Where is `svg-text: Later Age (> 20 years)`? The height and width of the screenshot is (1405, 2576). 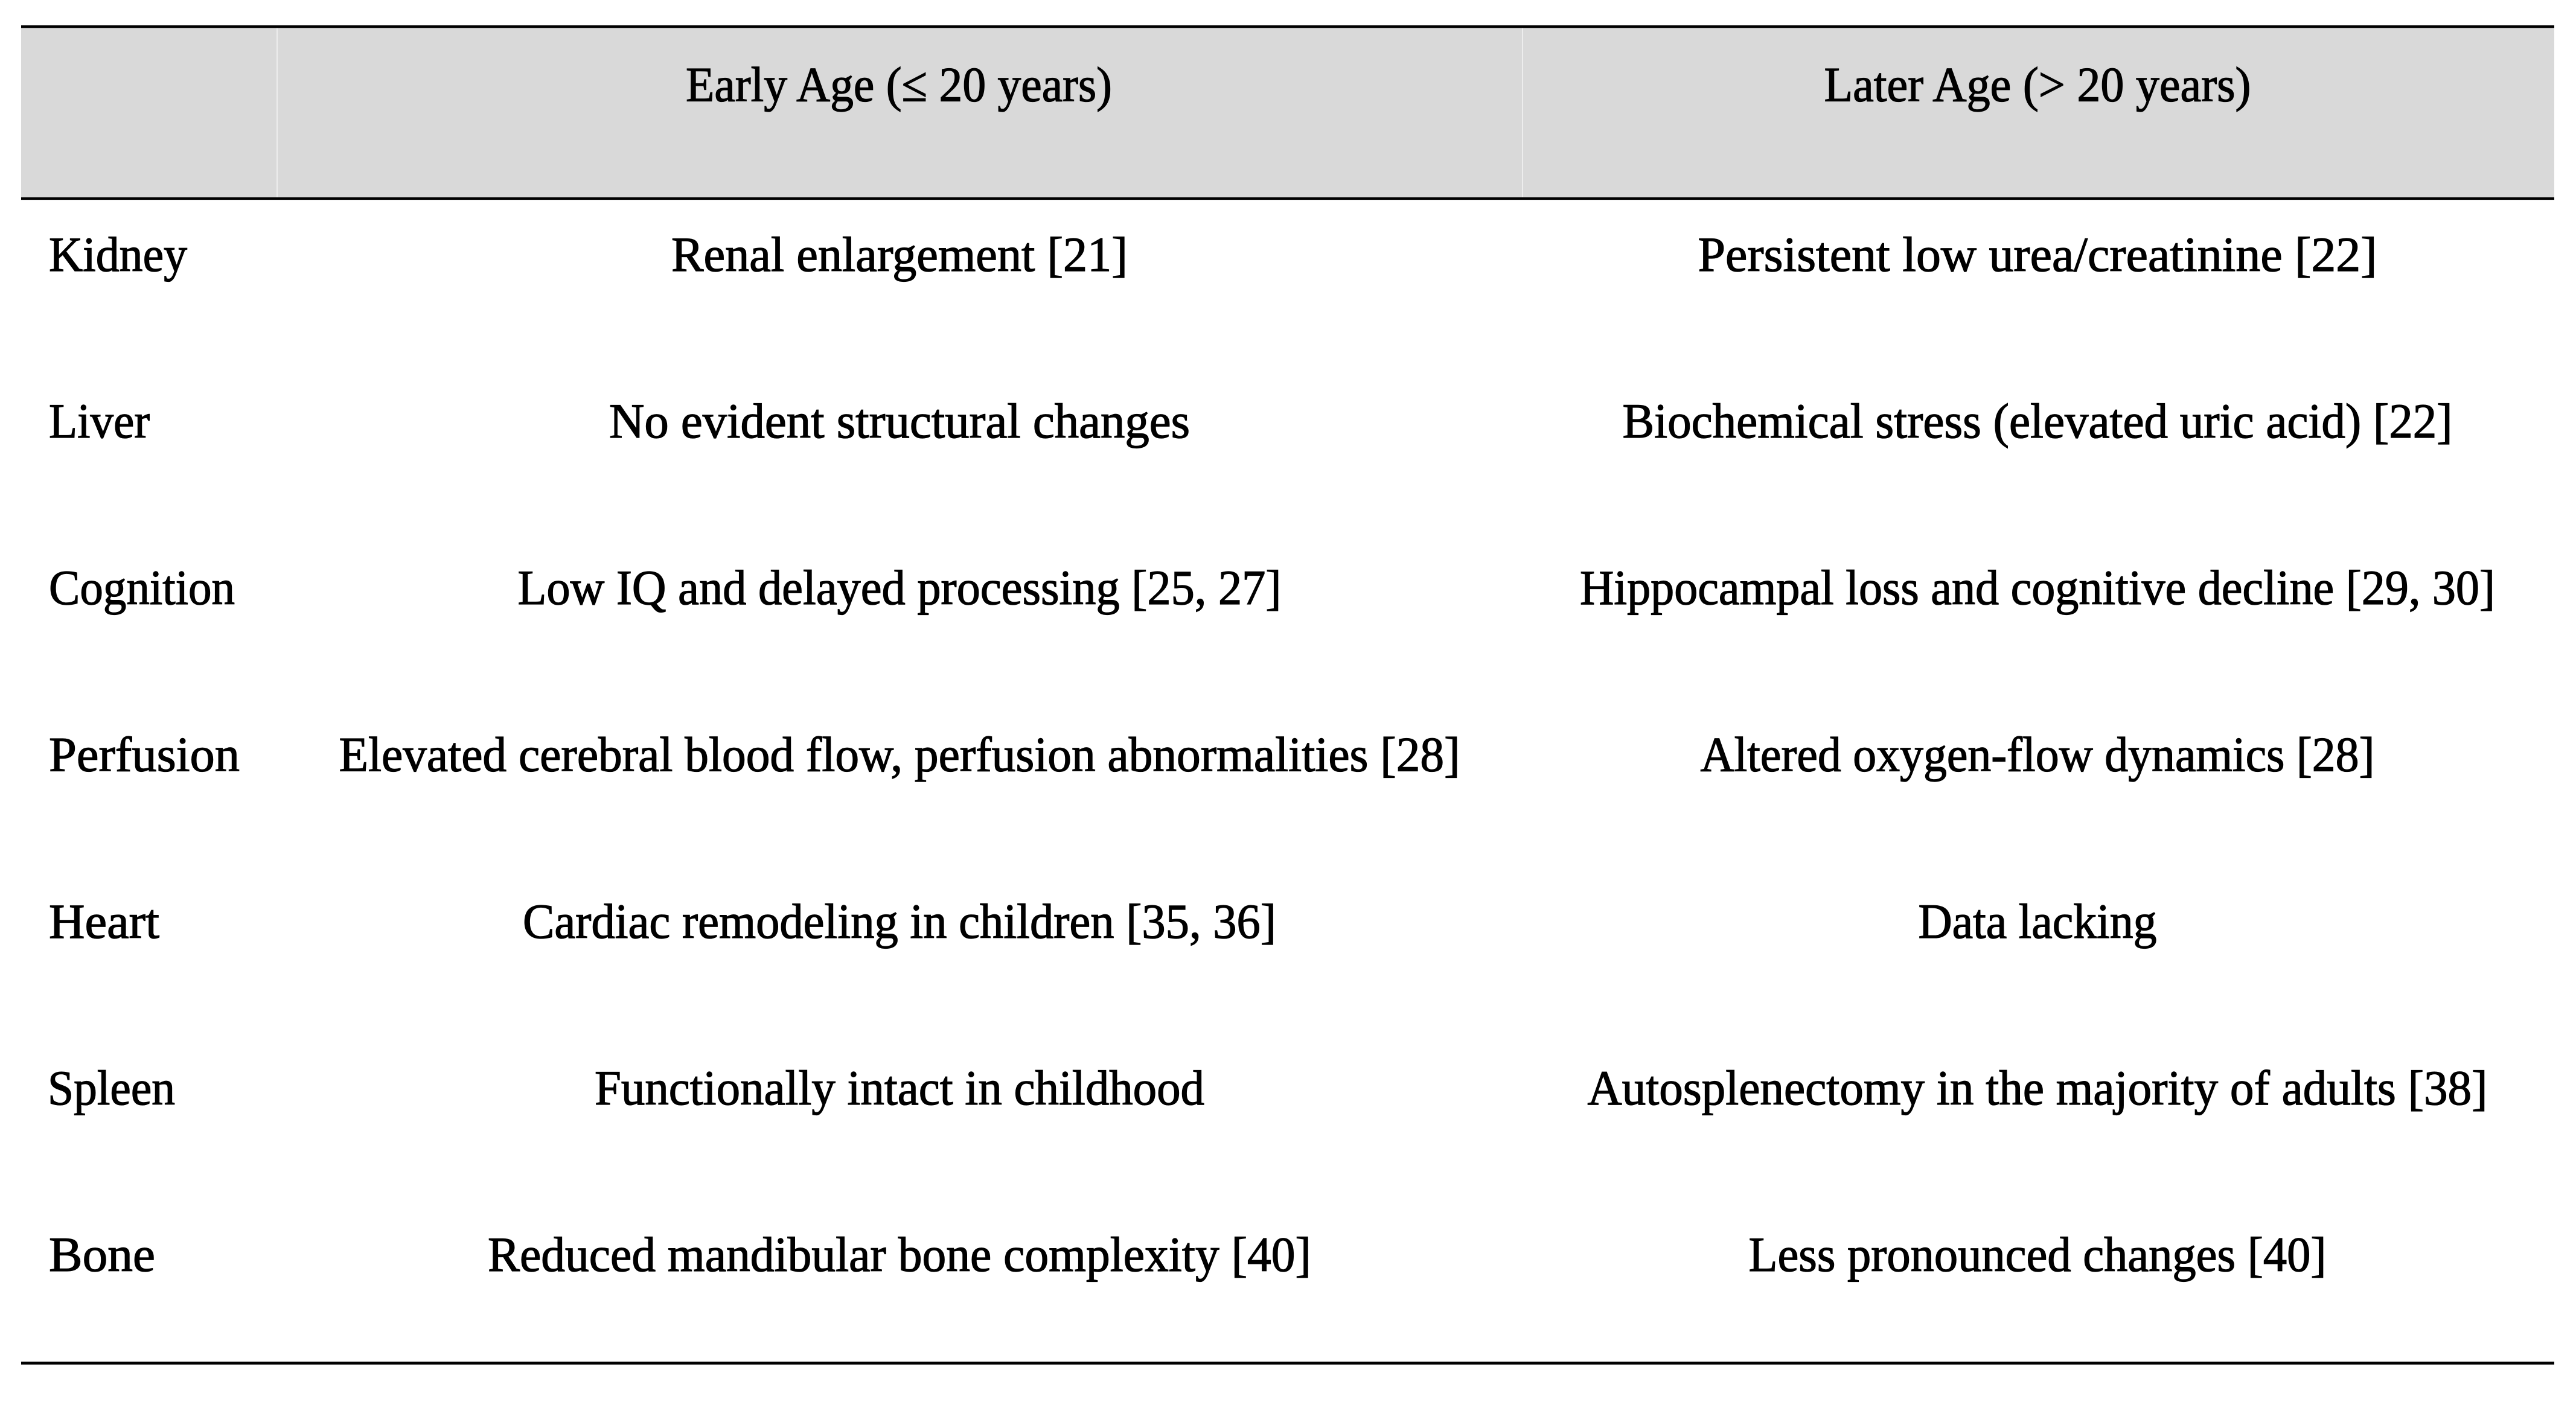
svg-text: Later Age (> 20 years) is located at coordinates (2037, 84).